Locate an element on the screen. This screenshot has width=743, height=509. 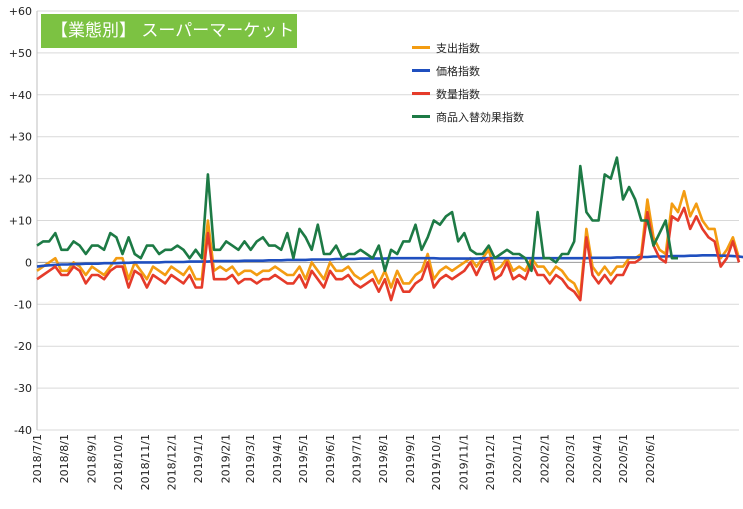
y-tick-label: +30 is located at coordinates (20, 137).